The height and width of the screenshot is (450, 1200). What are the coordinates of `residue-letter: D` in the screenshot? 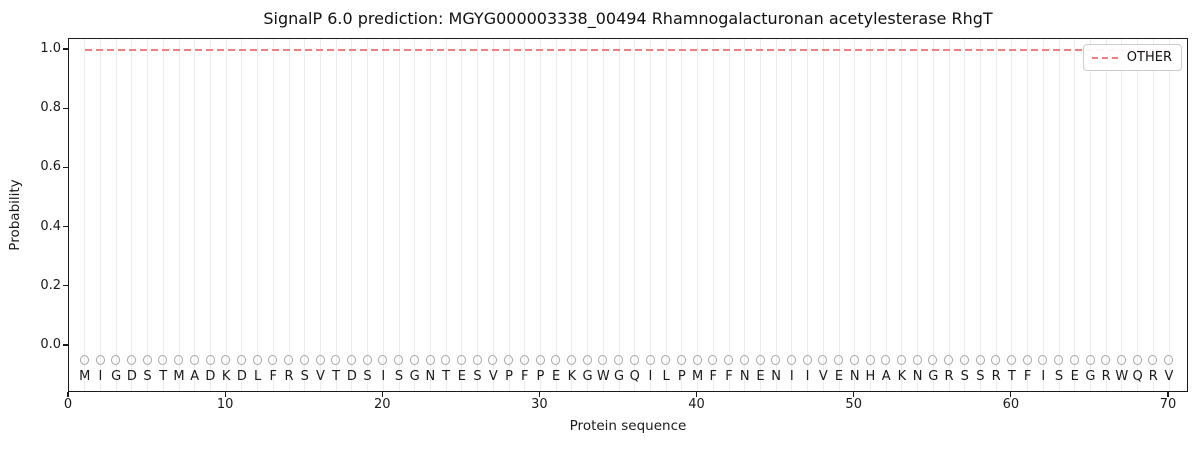 It's located at (210, 376).